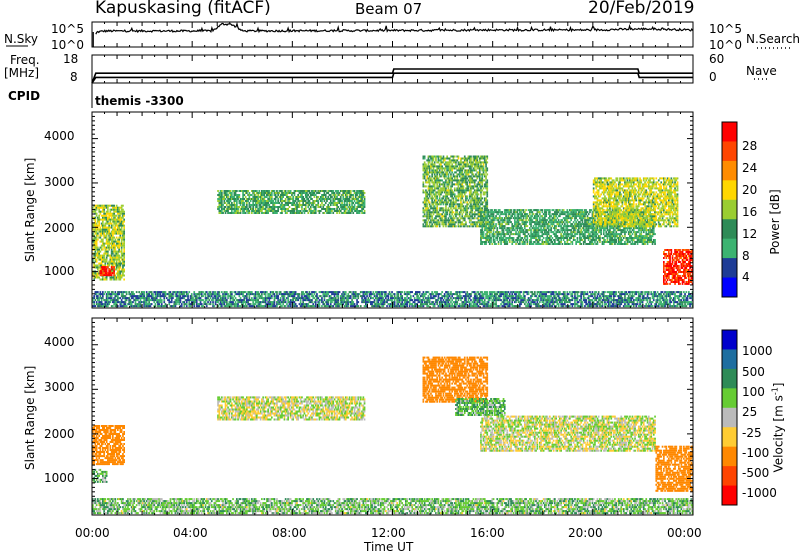 This screenshot has height=554, width=800. I want to click on nsearch-label: N.Search, so click(773, 39).